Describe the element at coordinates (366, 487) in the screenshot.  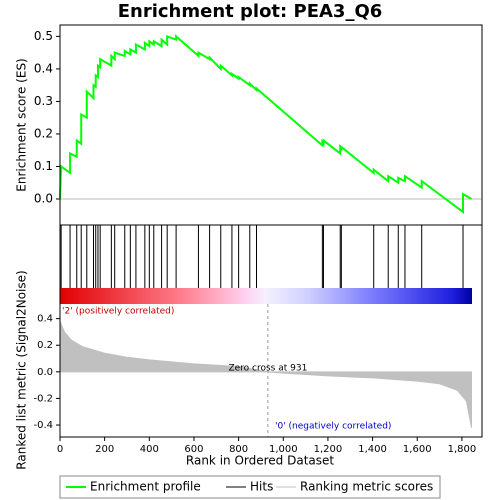
I see `legend-label: Ranking metric scores` at that location.